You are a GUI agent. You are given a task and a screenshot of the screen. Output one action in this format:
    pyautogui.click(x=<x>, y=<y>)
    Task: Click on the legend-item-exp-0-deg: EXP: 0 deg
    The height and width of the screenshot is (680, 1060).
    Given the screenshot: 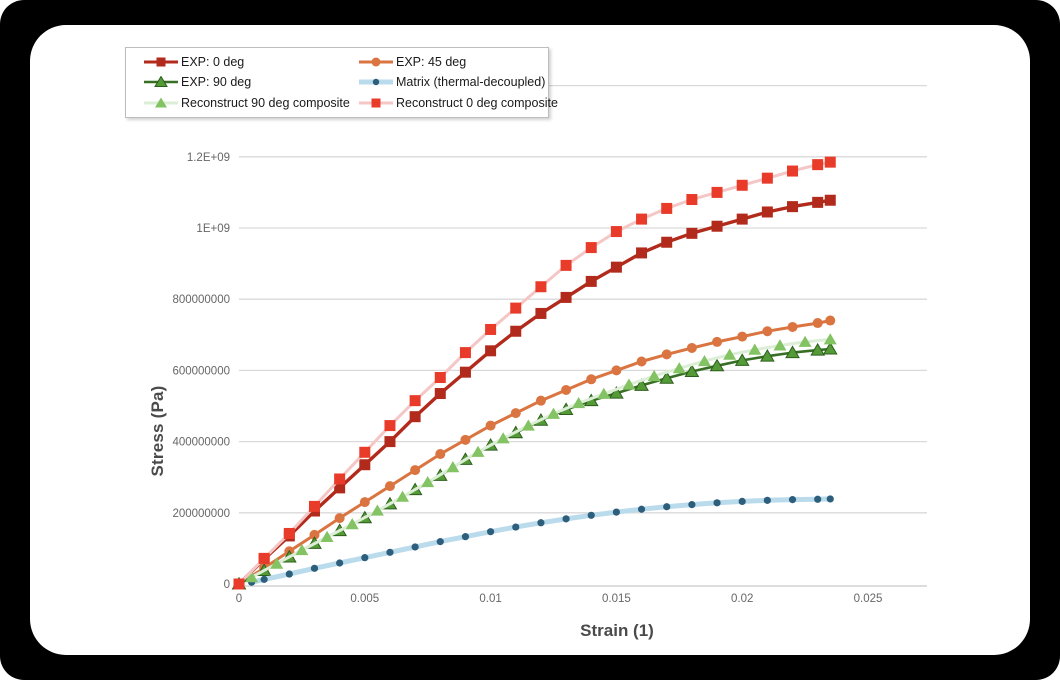 What is the action you would take?
    pyautogui.click(x=251, y=62)
    